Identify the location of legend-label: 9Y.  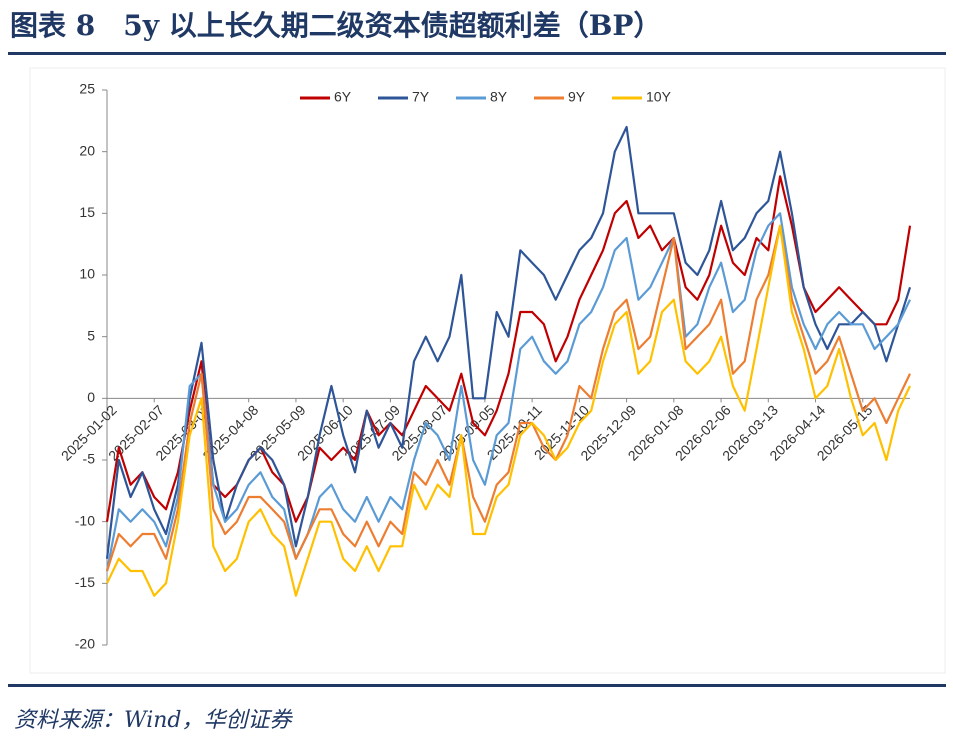
(577, 97).